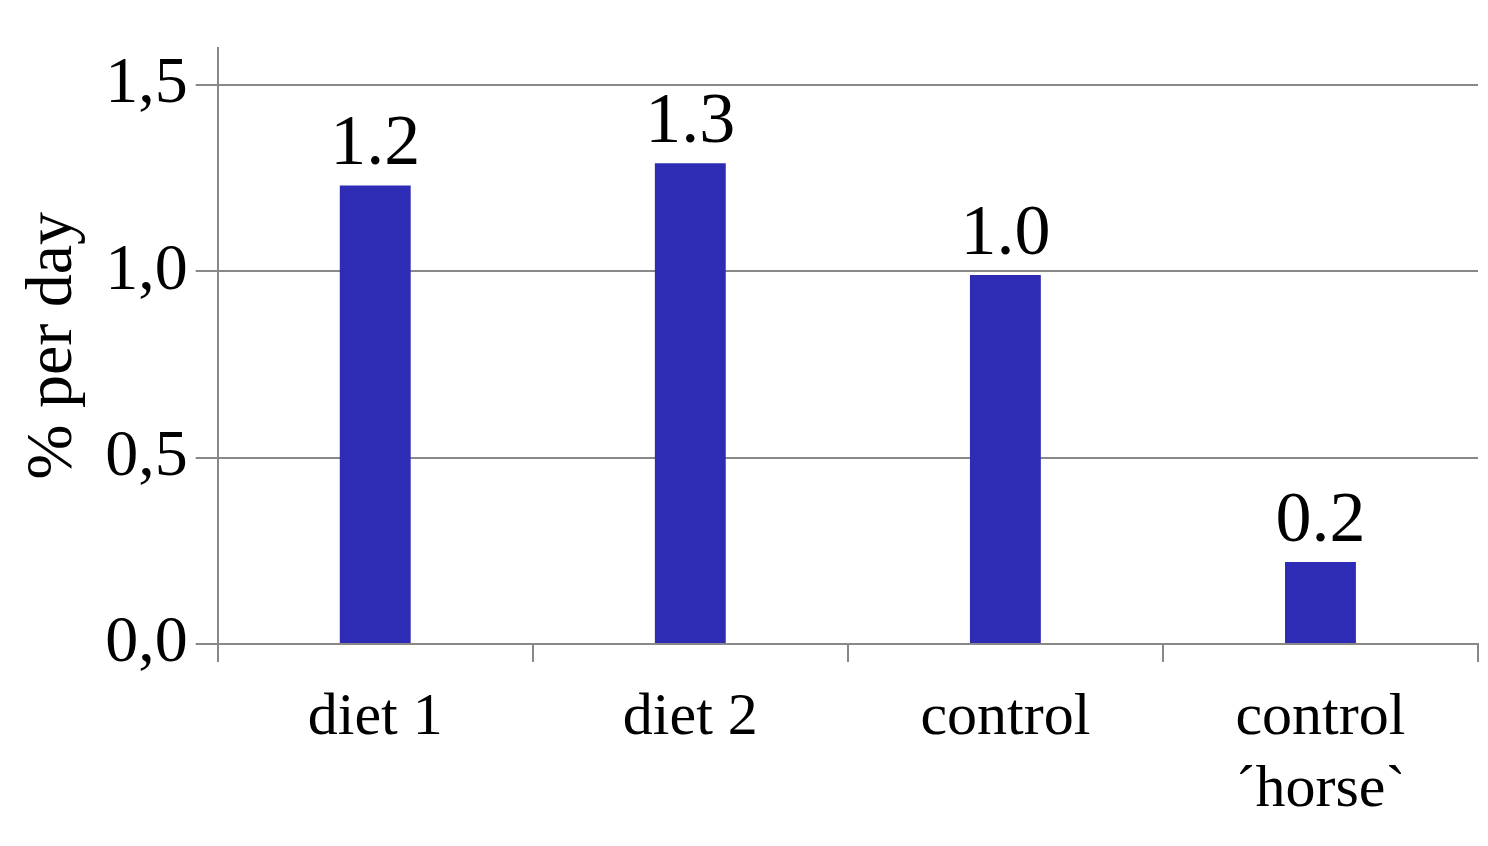 Image resolution: width=1488 pixels, height=846 pixels. What do you see at coordinates (690, 118) in the screenshot?
I see `data-label: 1.3` at bounding box center [690, 118].